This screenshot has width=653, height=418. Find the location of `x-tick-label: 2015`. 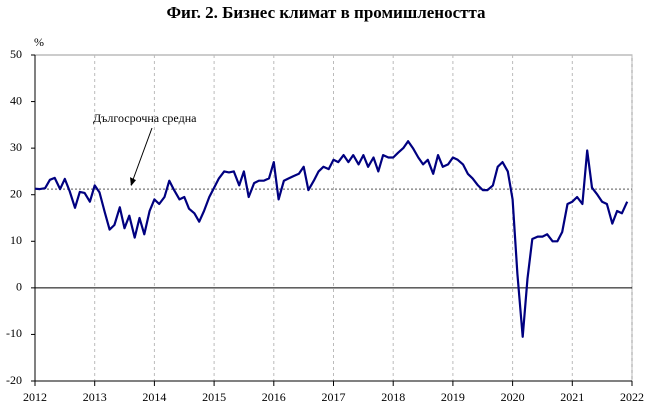

x-tick-label: 2015 is located at coordinates (214, 397).